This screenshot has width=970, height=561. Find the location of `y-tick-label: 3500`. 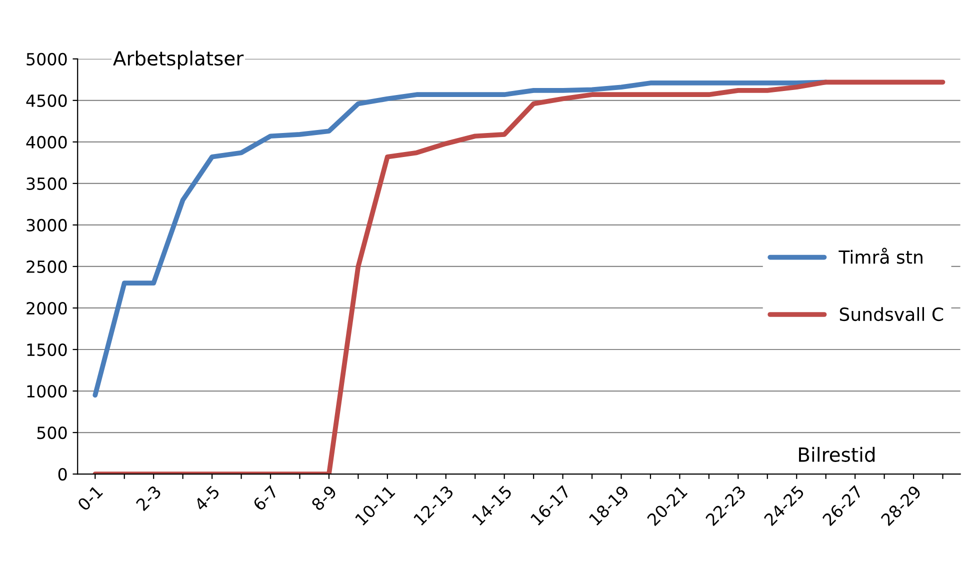

y-tick-label: 3500 is located at coordinates (46, 183).